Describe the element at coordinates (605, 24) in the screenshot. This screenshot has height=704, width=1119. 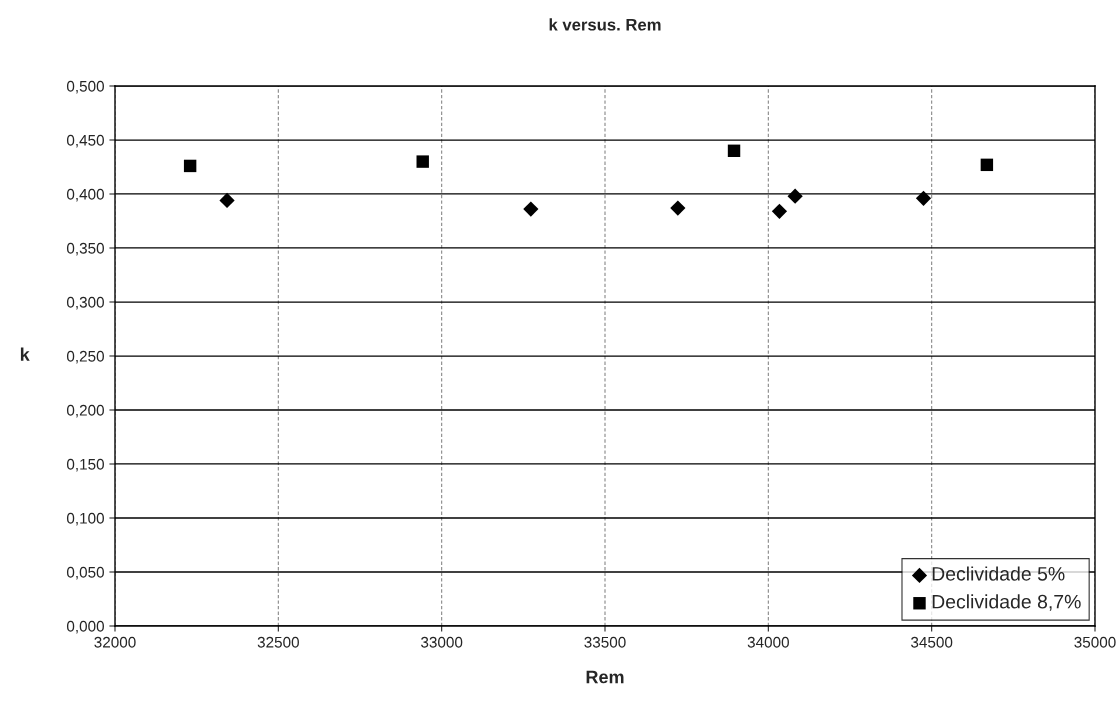
I see `chart-title: k versus. Rem` at that location.